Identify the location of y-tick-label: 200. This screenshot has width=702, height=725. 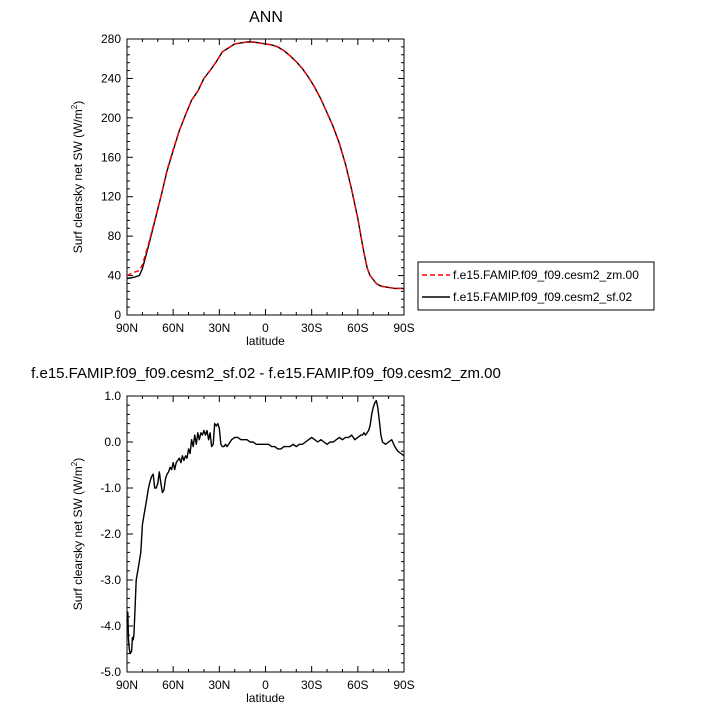
(111, 118).